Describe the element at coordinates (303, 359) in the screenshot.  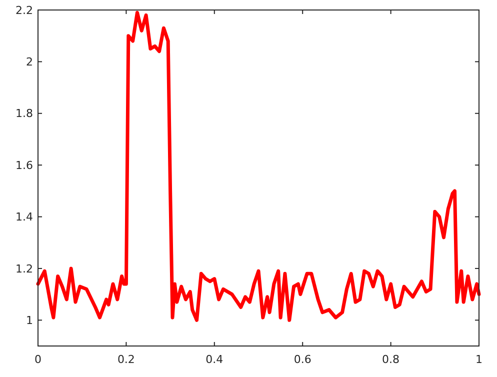
I see `x-tick-label: 0.6` at that location.